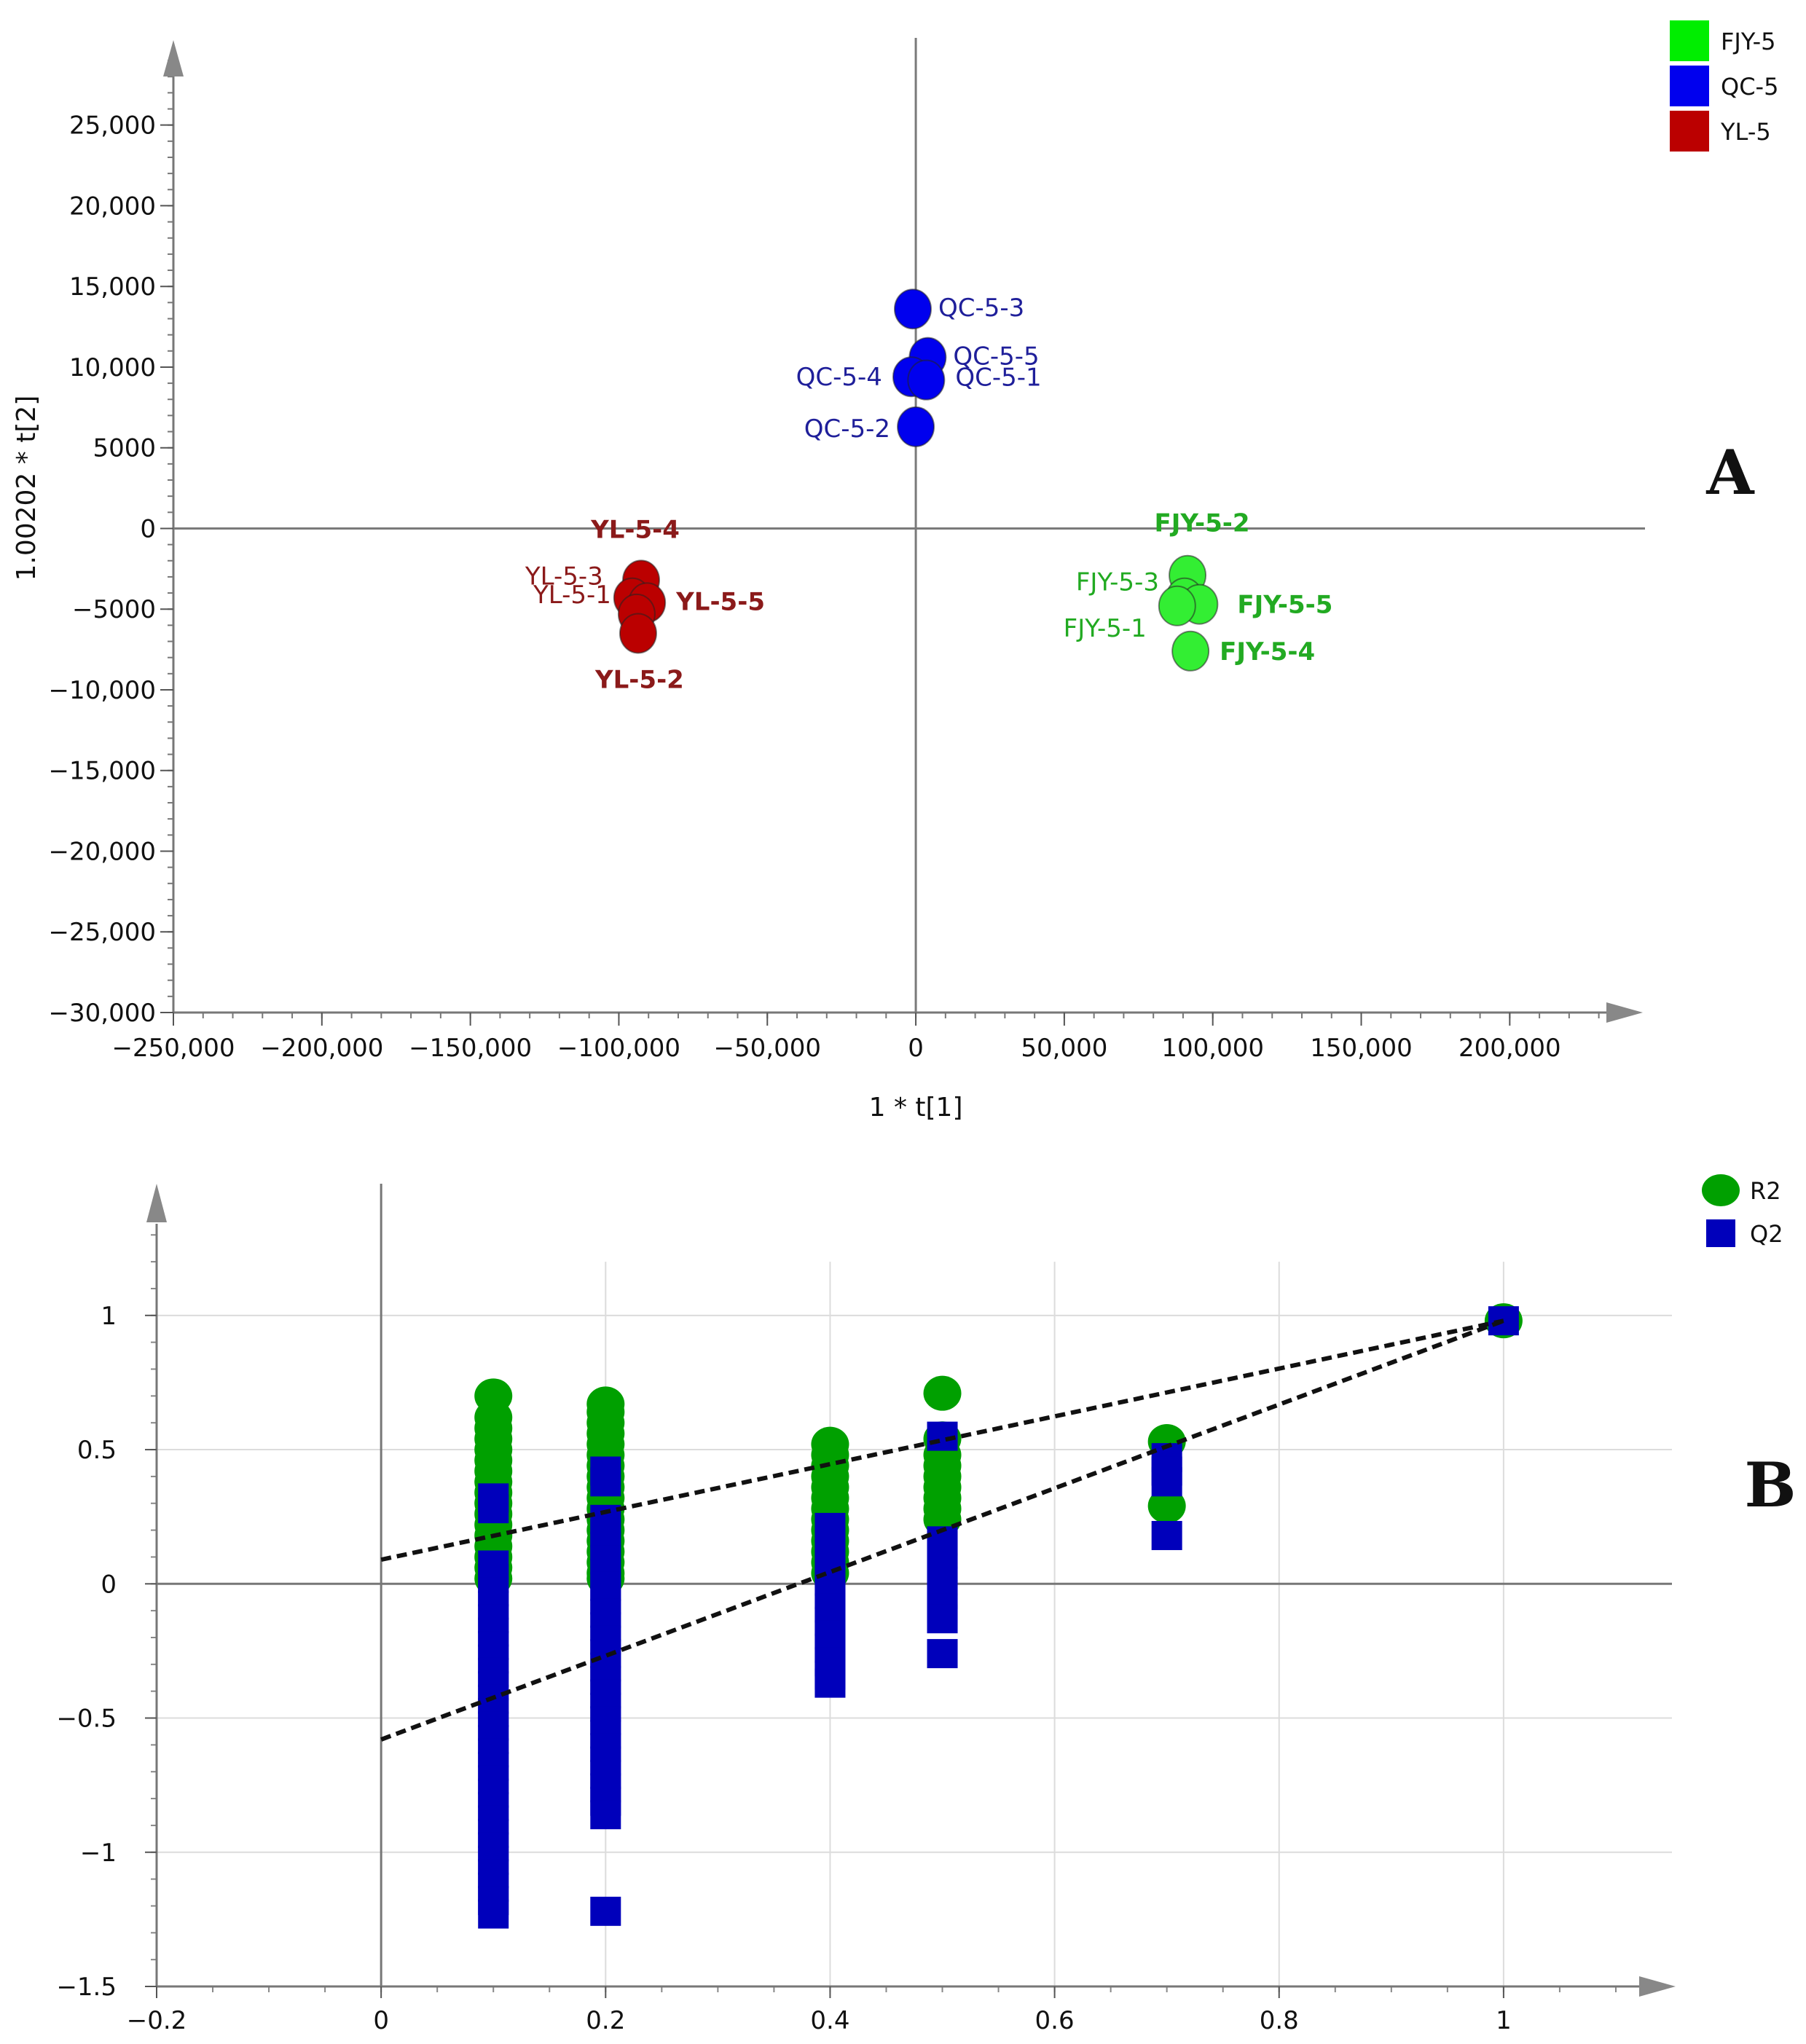 The image size is (1806, 2044). What do you see at coordinates (98, 1854) in the screenshot?
I see `b-y-tick-label: −1` at bounding box center [98, 1854].